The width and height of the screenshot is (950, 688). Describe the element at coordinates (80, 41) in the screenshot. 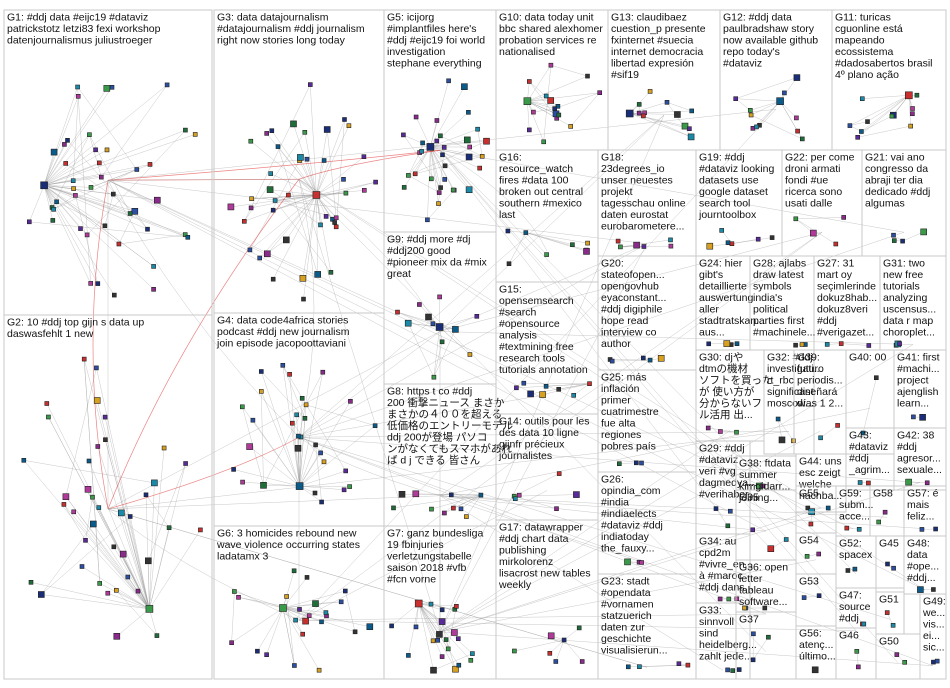

I see `group-label-g1: datenjournalismus juliustroeger` at that location.